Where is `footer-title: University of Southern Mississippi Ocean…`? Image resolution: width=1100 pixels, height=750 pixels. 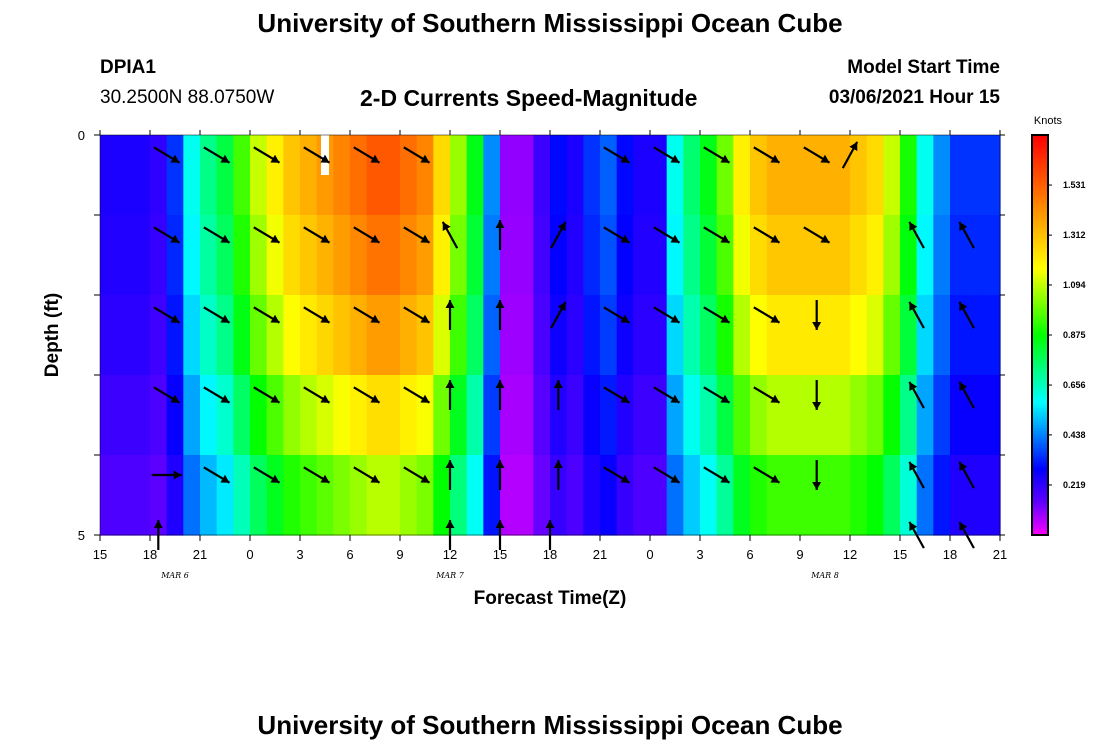
footer-title: University of Southern Mississippi Ocean… is located at coordinates (550, 725).